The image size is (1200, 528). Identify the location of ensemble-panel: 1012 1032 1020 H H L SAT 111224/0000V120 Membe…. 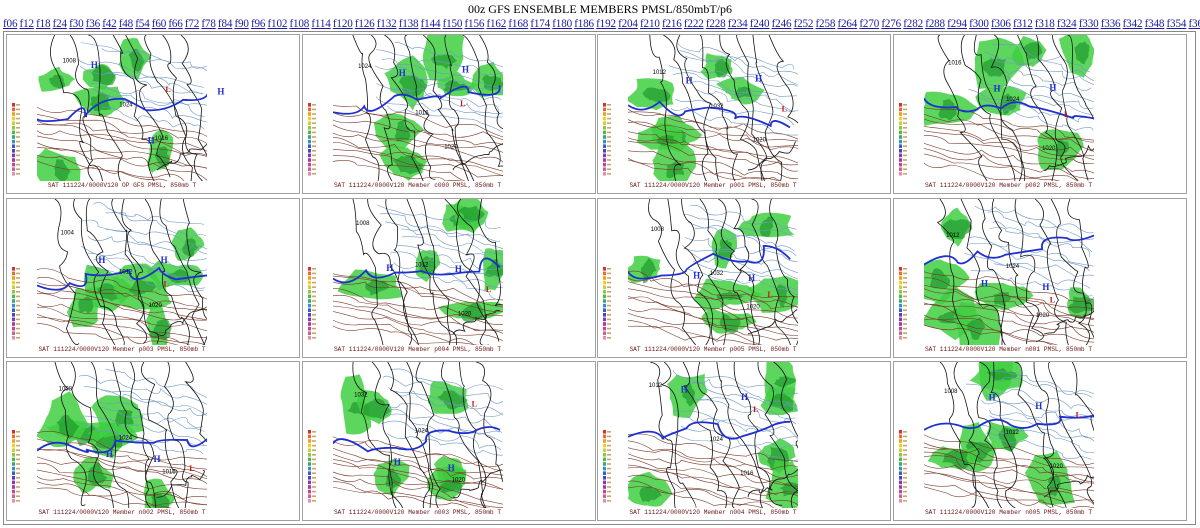
(744, 114).